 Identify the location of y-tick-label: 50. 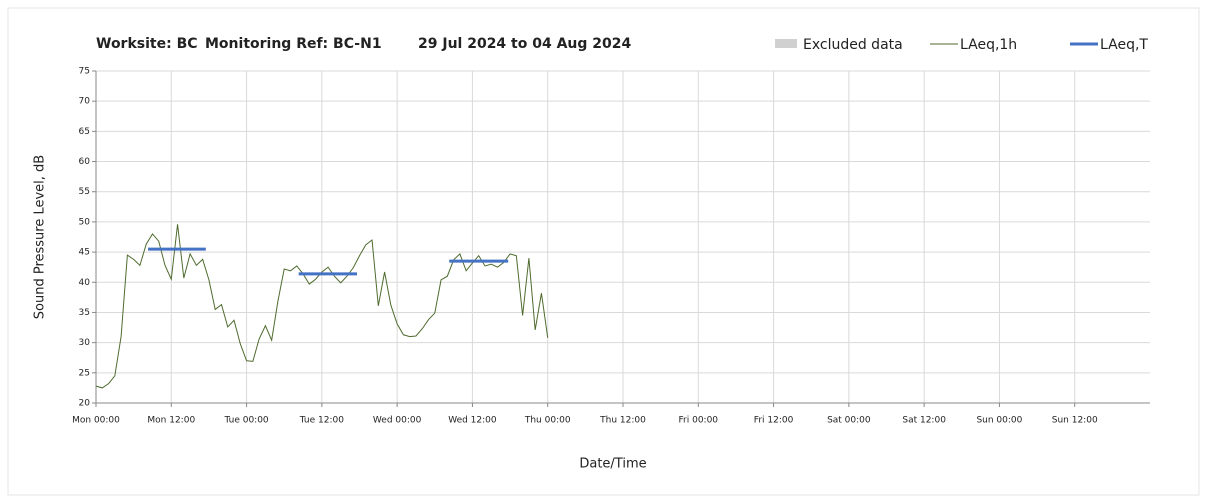
(85, 222).